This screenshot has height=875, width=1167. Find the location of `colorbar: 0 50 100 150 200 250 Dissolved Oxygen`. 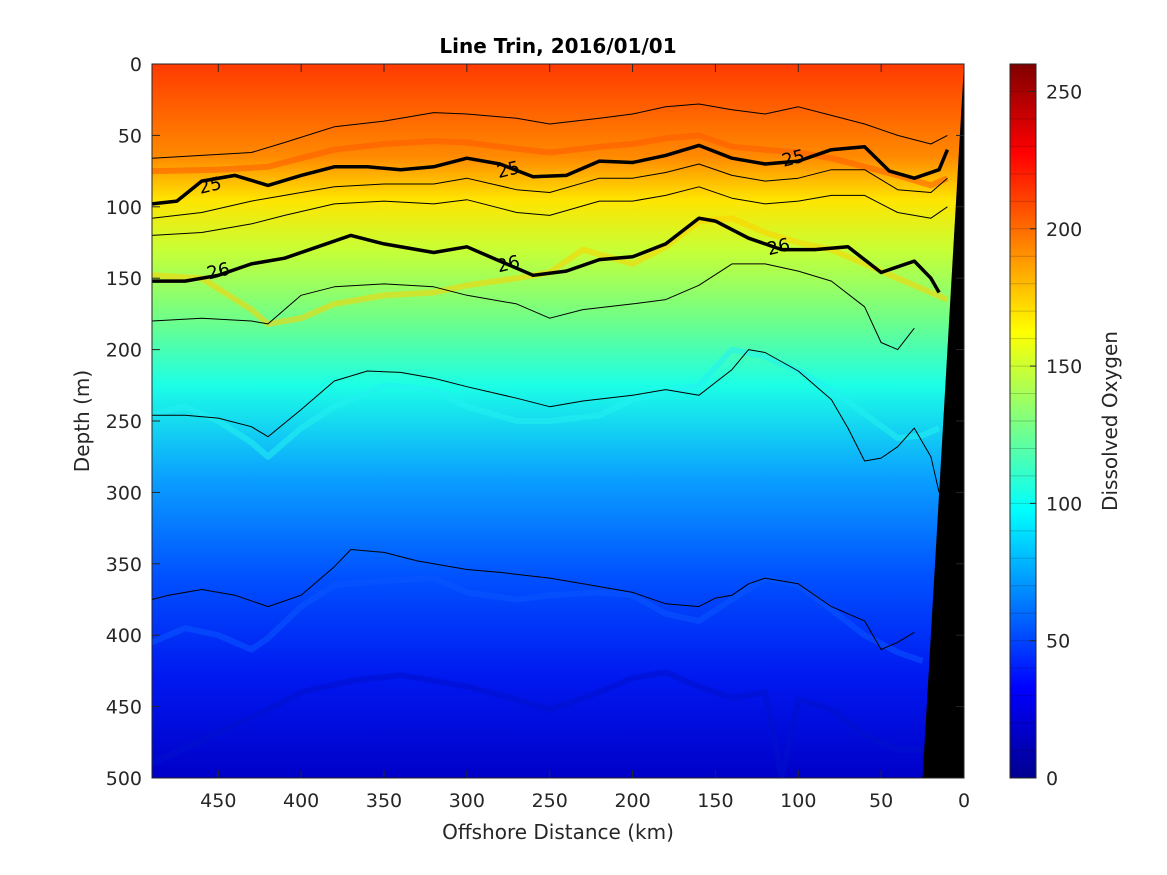

colorbar: 0 50 100 150 200 250 Dissolved Oxygen is located at coordinates (1065, 426).